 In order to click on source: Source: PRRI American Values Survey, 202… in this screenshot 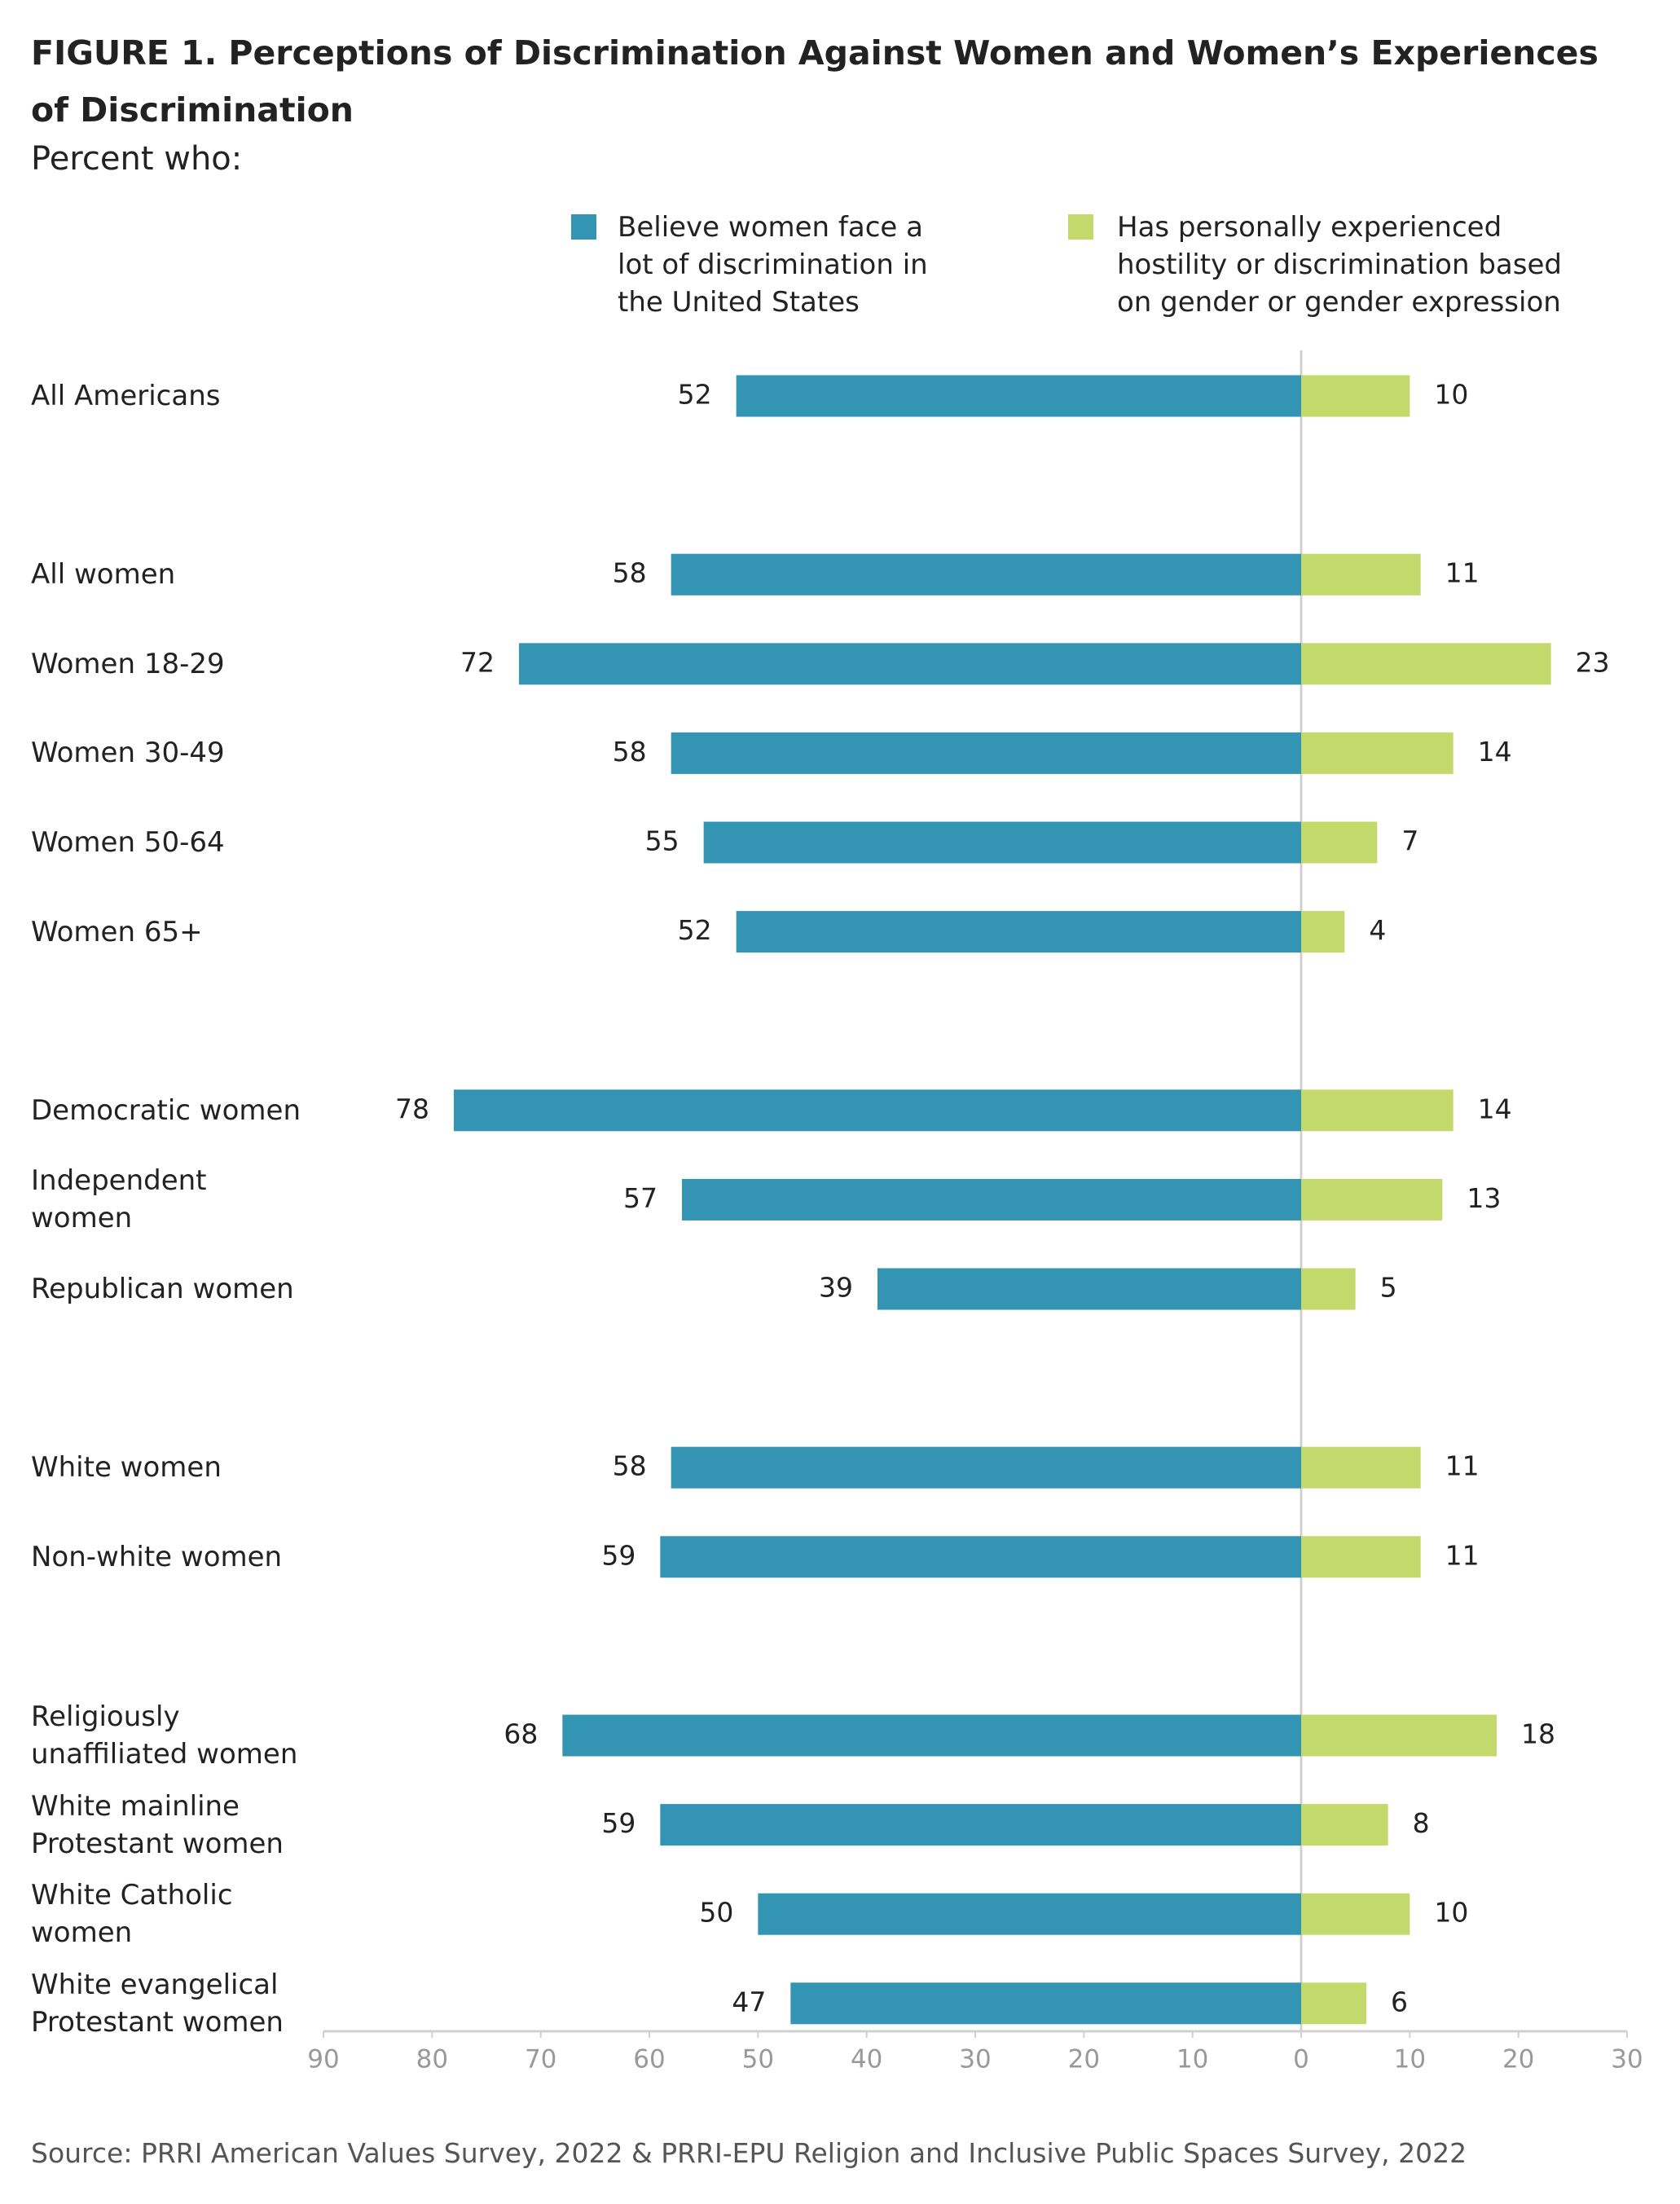, I will do `click(749, 2153)`.